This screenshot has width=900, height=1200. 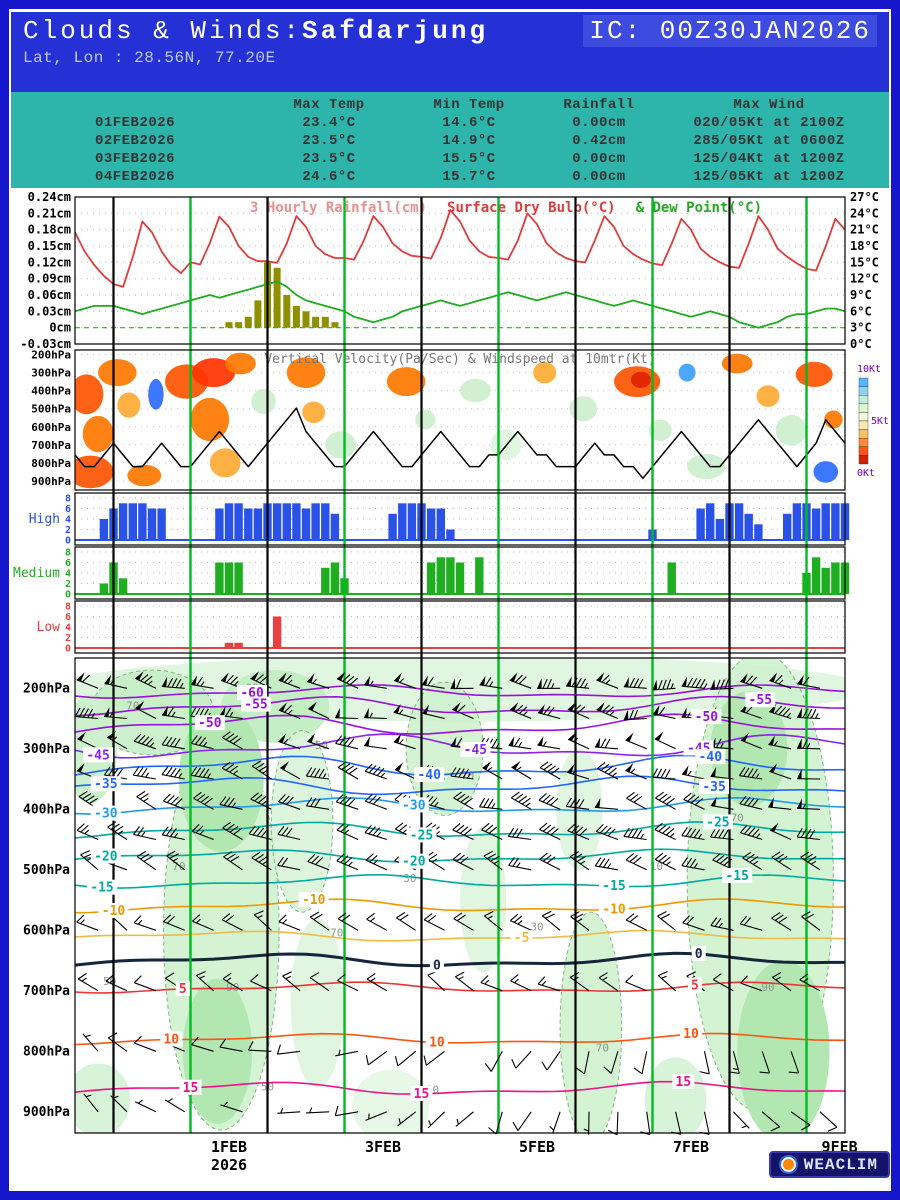 I want to click on cloud-axis-tick: 2, so click(x=68, y=530).